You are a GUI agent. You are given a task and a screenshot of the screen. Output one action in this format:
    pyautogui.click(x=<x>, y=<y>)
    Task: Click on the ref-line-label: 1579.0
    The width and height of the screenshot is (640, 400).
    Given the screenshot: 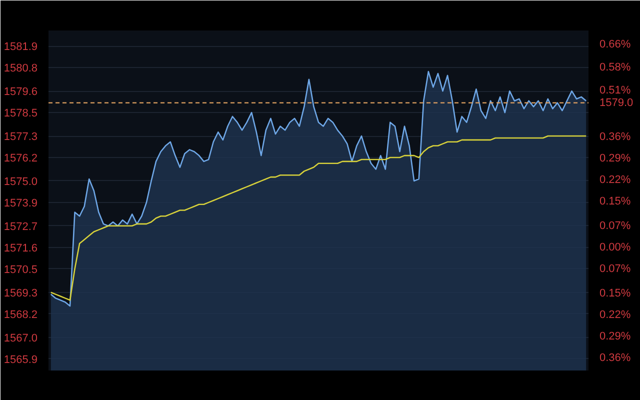 What is the action you would take?
    pyautogui.click(x=617, y=102)
    